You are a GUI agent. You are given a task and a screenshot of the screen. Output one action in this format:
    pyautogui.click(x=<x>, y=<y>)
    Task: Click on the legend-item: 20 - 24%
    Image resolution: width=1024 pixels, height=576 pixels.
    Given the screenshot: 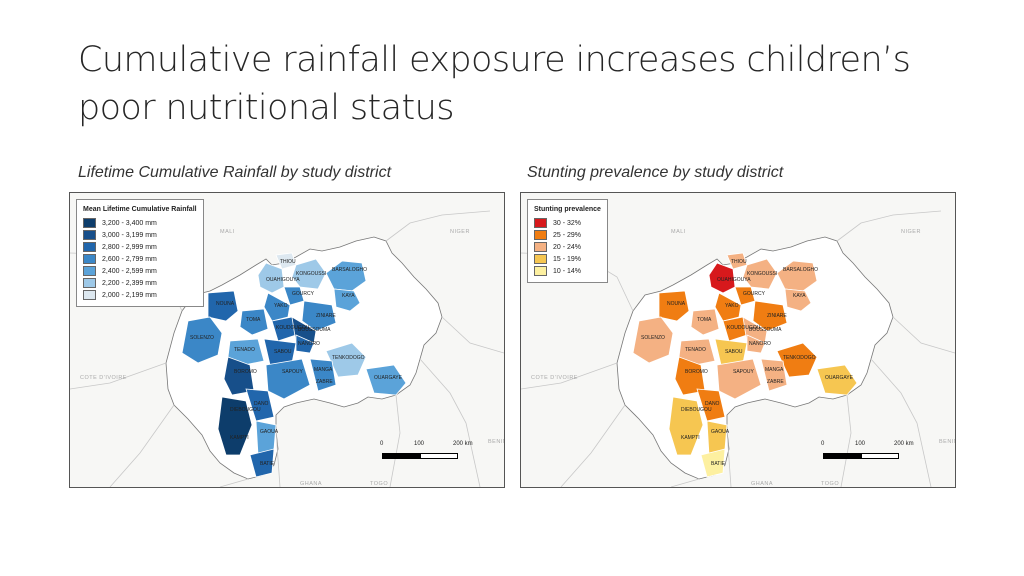 What is the action you would take?
    pyautogui.click(x=567, y=247)
    